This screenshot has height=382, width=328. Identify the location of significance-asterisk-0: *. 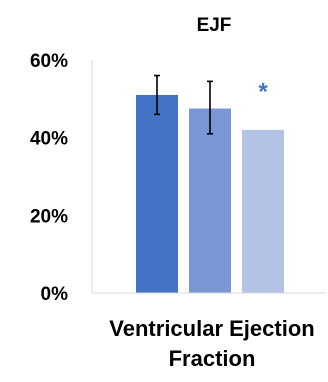
(263, 91).